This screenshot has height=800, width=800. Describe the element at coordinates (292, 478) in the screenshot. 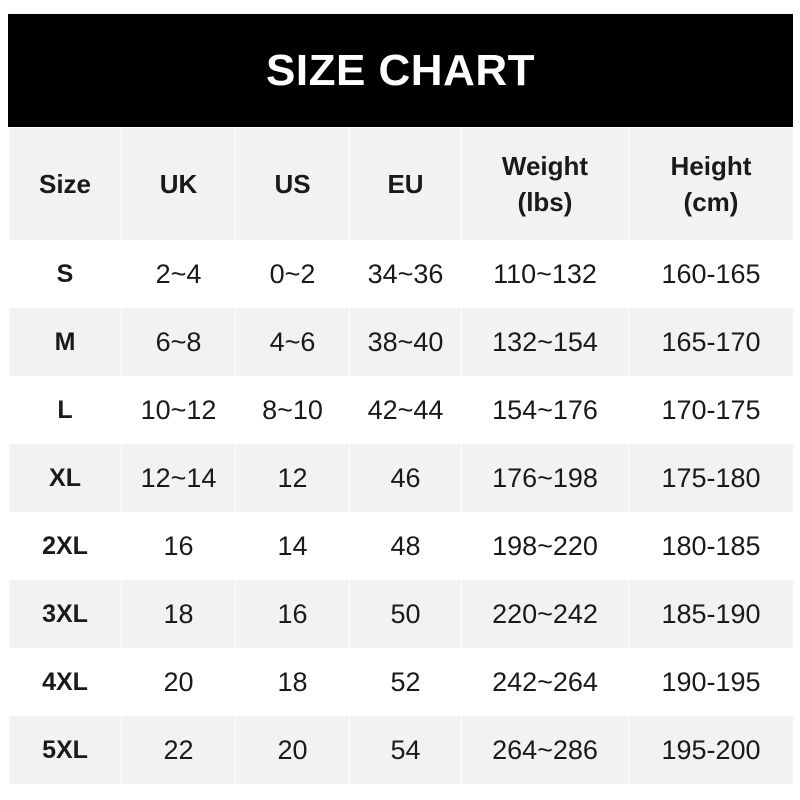

I see `cell-us: 12` at that location.